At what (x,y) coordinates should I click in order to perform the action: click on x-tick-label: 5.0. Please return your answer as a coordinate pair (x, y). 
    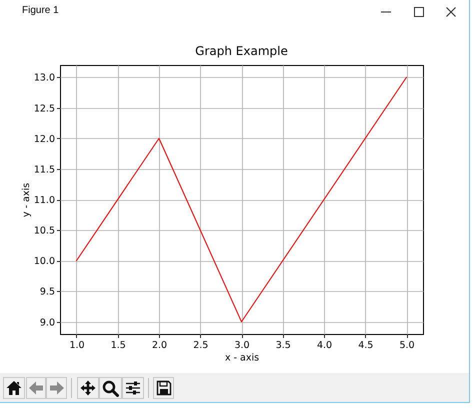
    Looking at the image, I should click on (407, 345).